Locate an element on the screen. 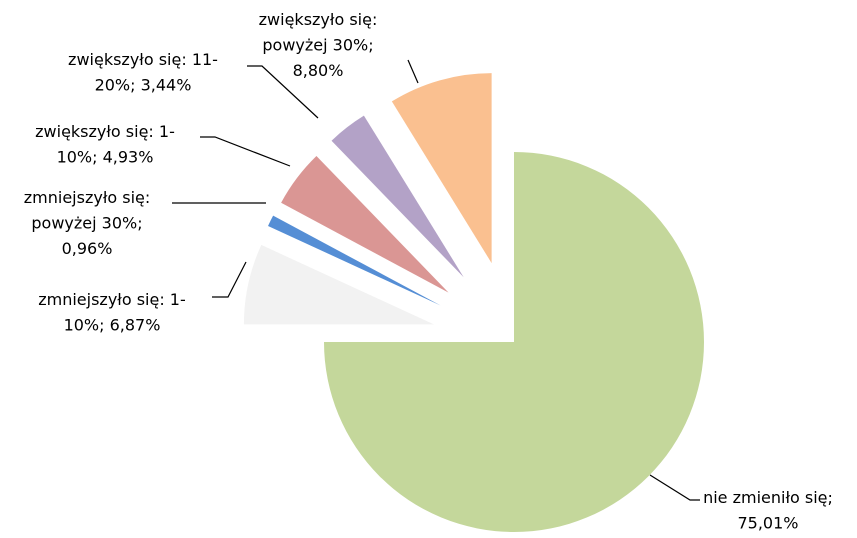 This screenshot has height=538, width=857. data-label: zmniejszyło się: powyżej 30%; 0,96% is located at coordinates (87, 223).